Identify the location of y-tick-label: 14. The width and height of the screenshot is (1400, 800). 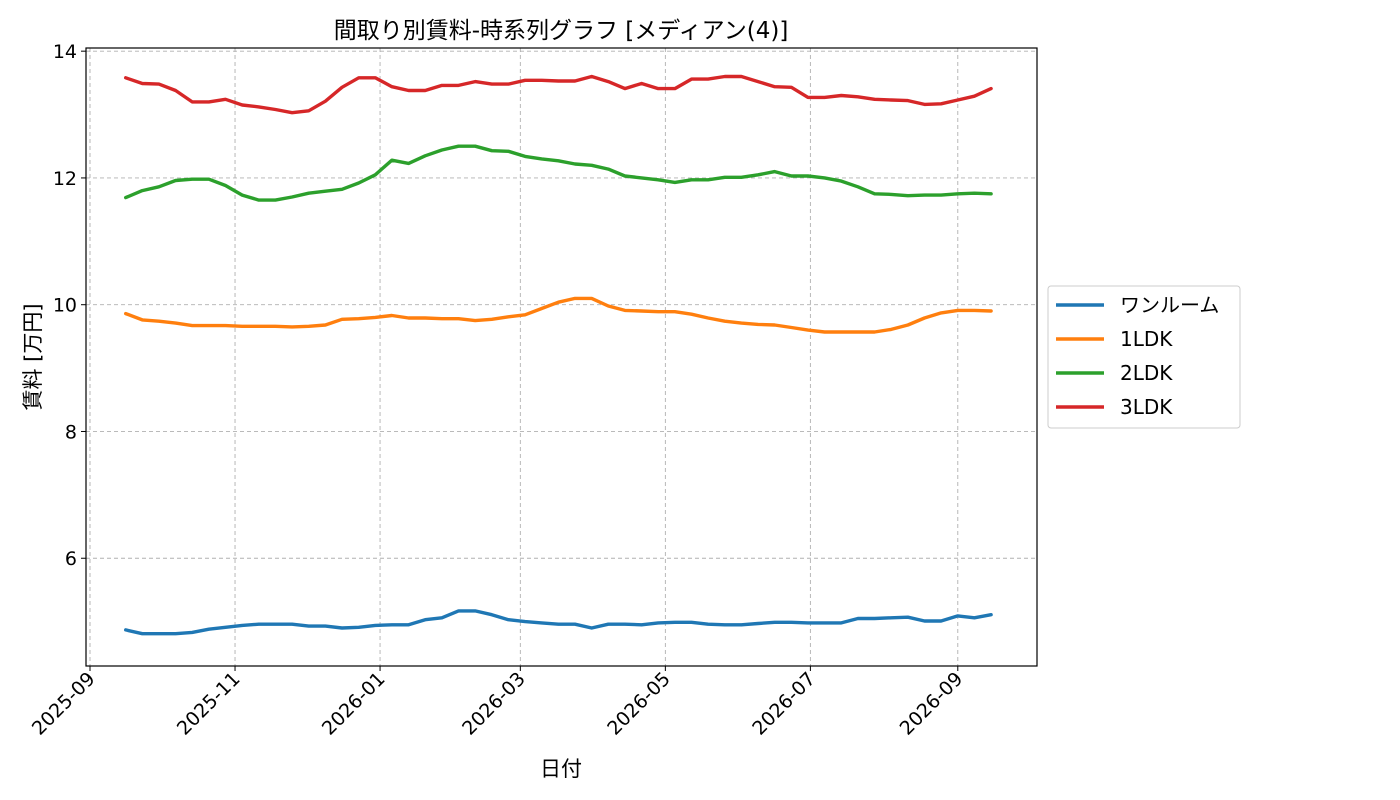
(65, 52).